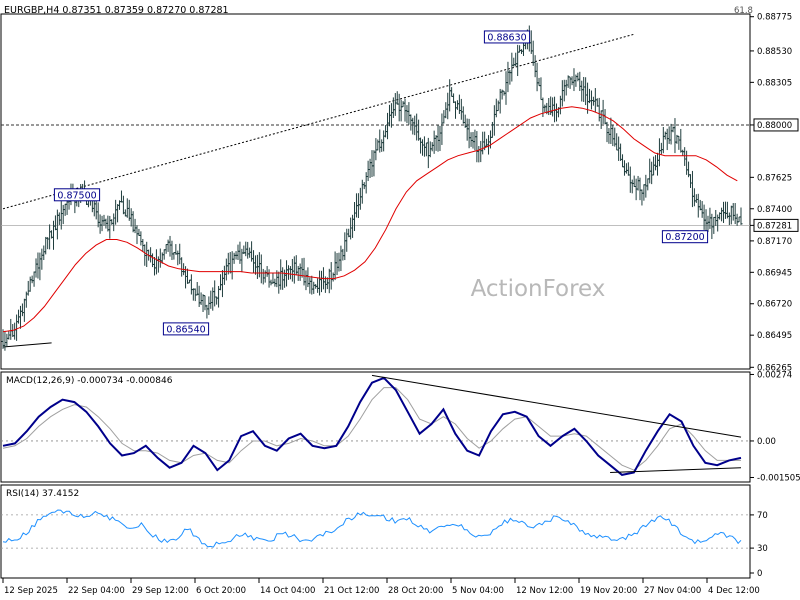  Describe the element at coordinates (672, 591) in the screenshot. I see `time-axis-label: 27 Nov 04:00` at that location.